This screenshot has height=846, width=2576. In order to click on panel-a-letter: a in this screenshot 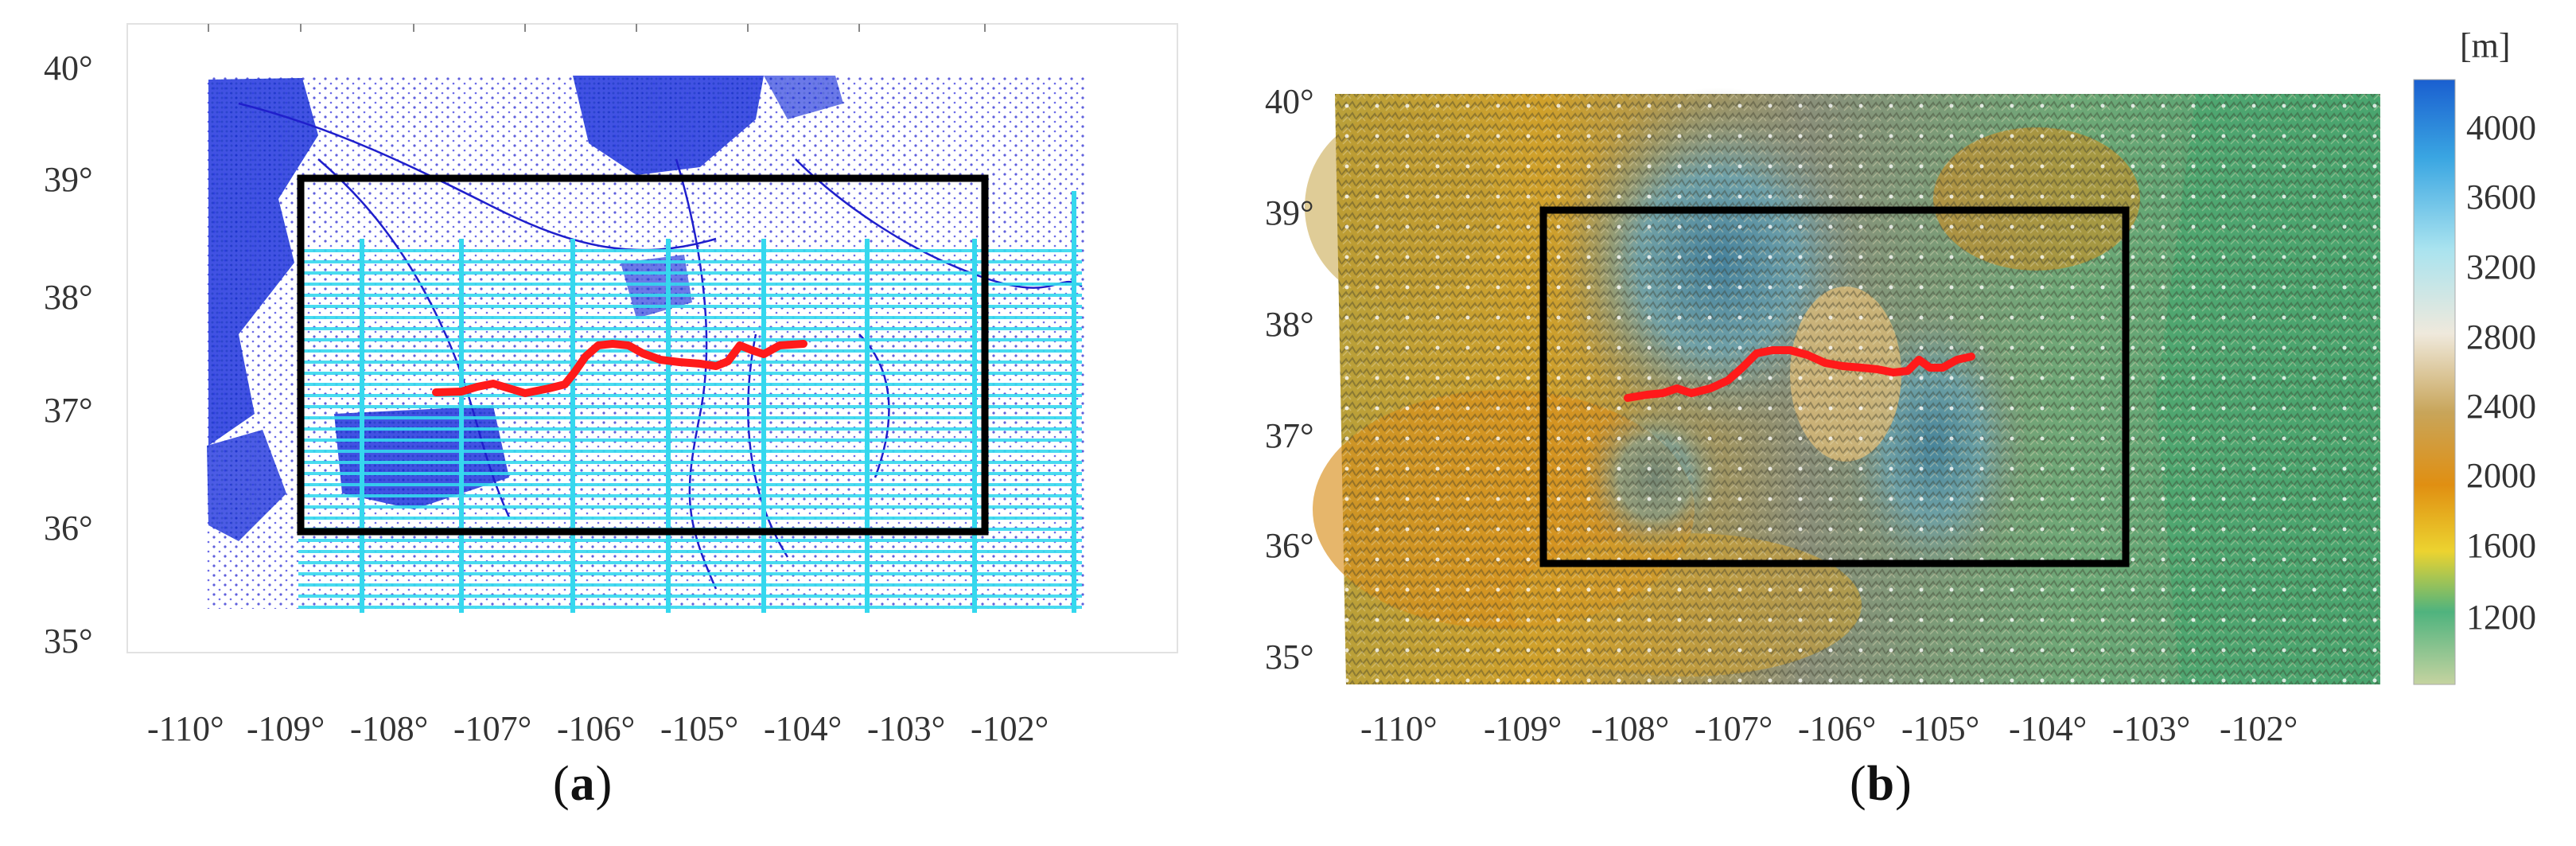, I will do `click(583, 784)`.